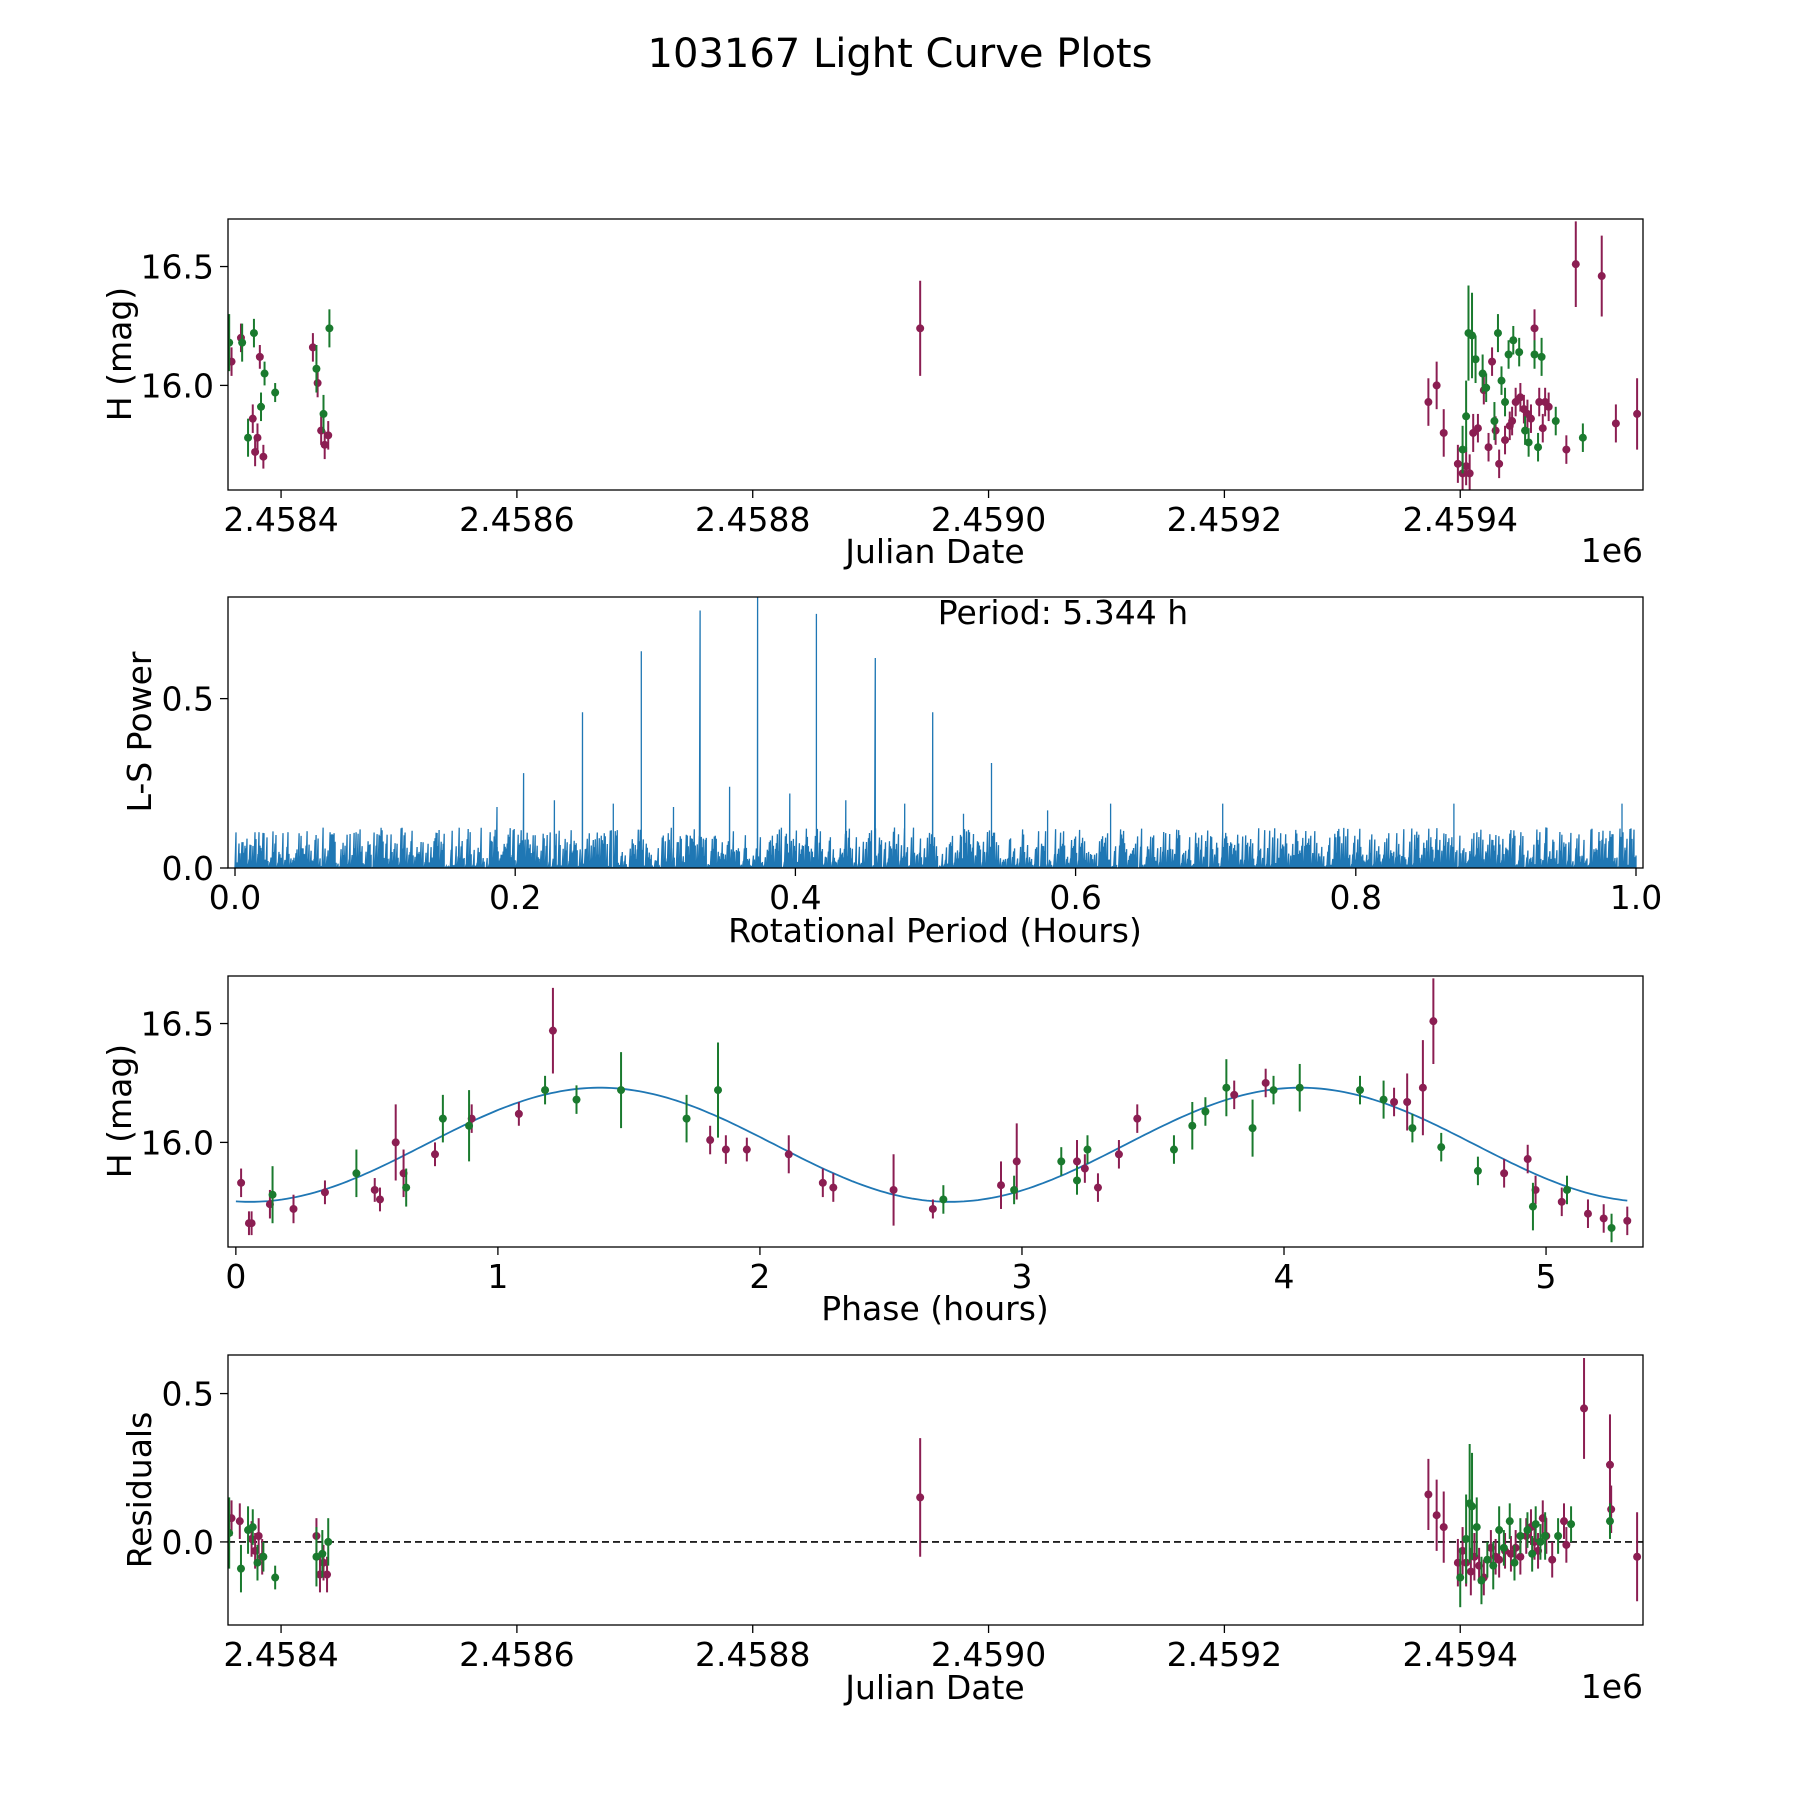 The width and height of the screenshot is (1800, 1800). I want to click on lightcurve-xlabel: Julian Date, so click(934, 551).